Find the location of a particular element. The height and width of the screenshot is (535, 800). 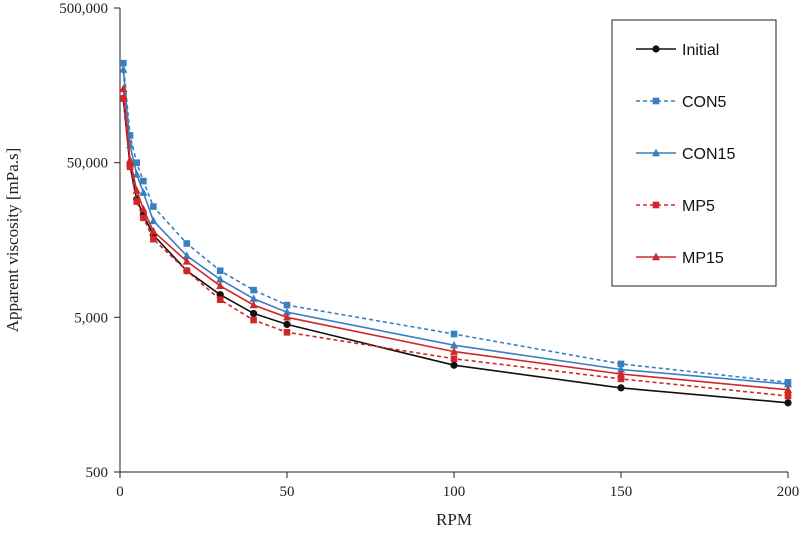

x-tick-label: 50 is located at coordinates (287, 492).